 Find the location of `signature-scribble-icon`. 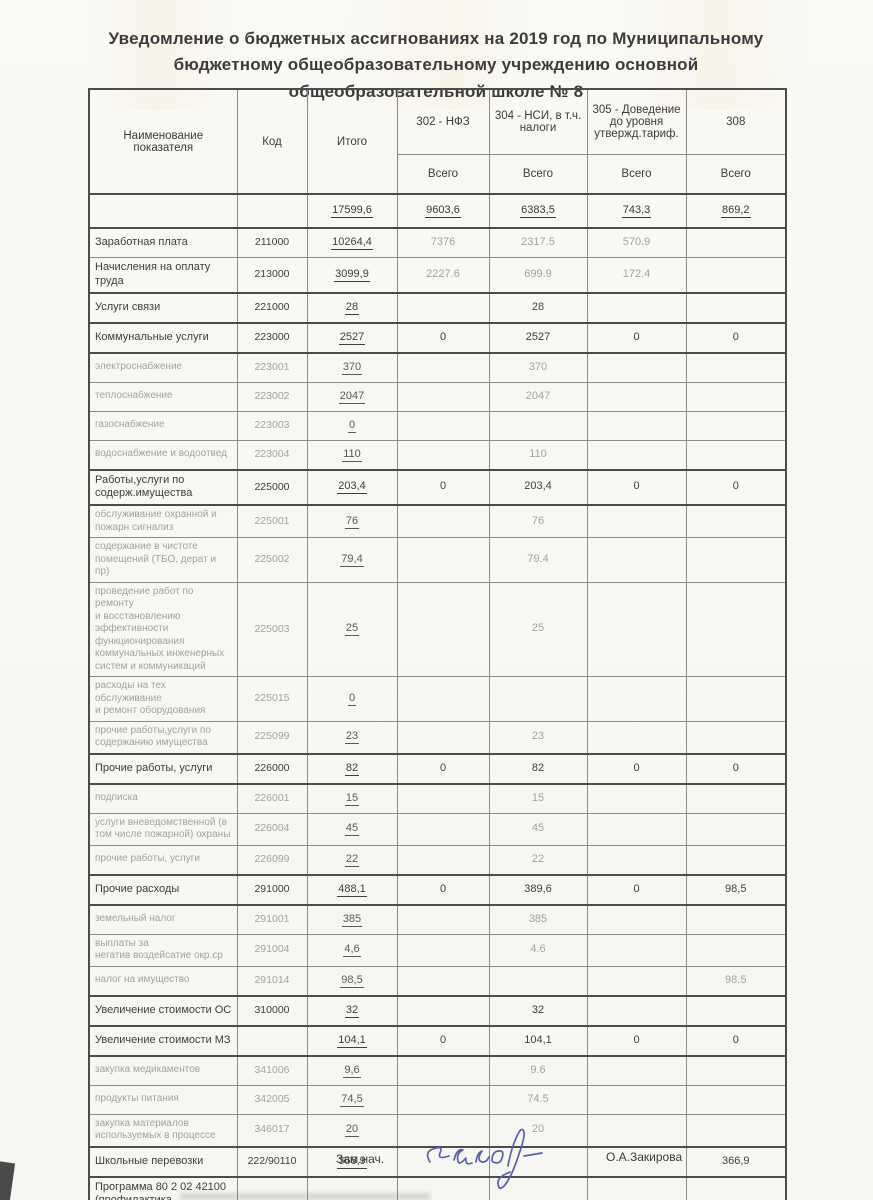

signature-scribble-icon is located at coordinates (485, 1160).